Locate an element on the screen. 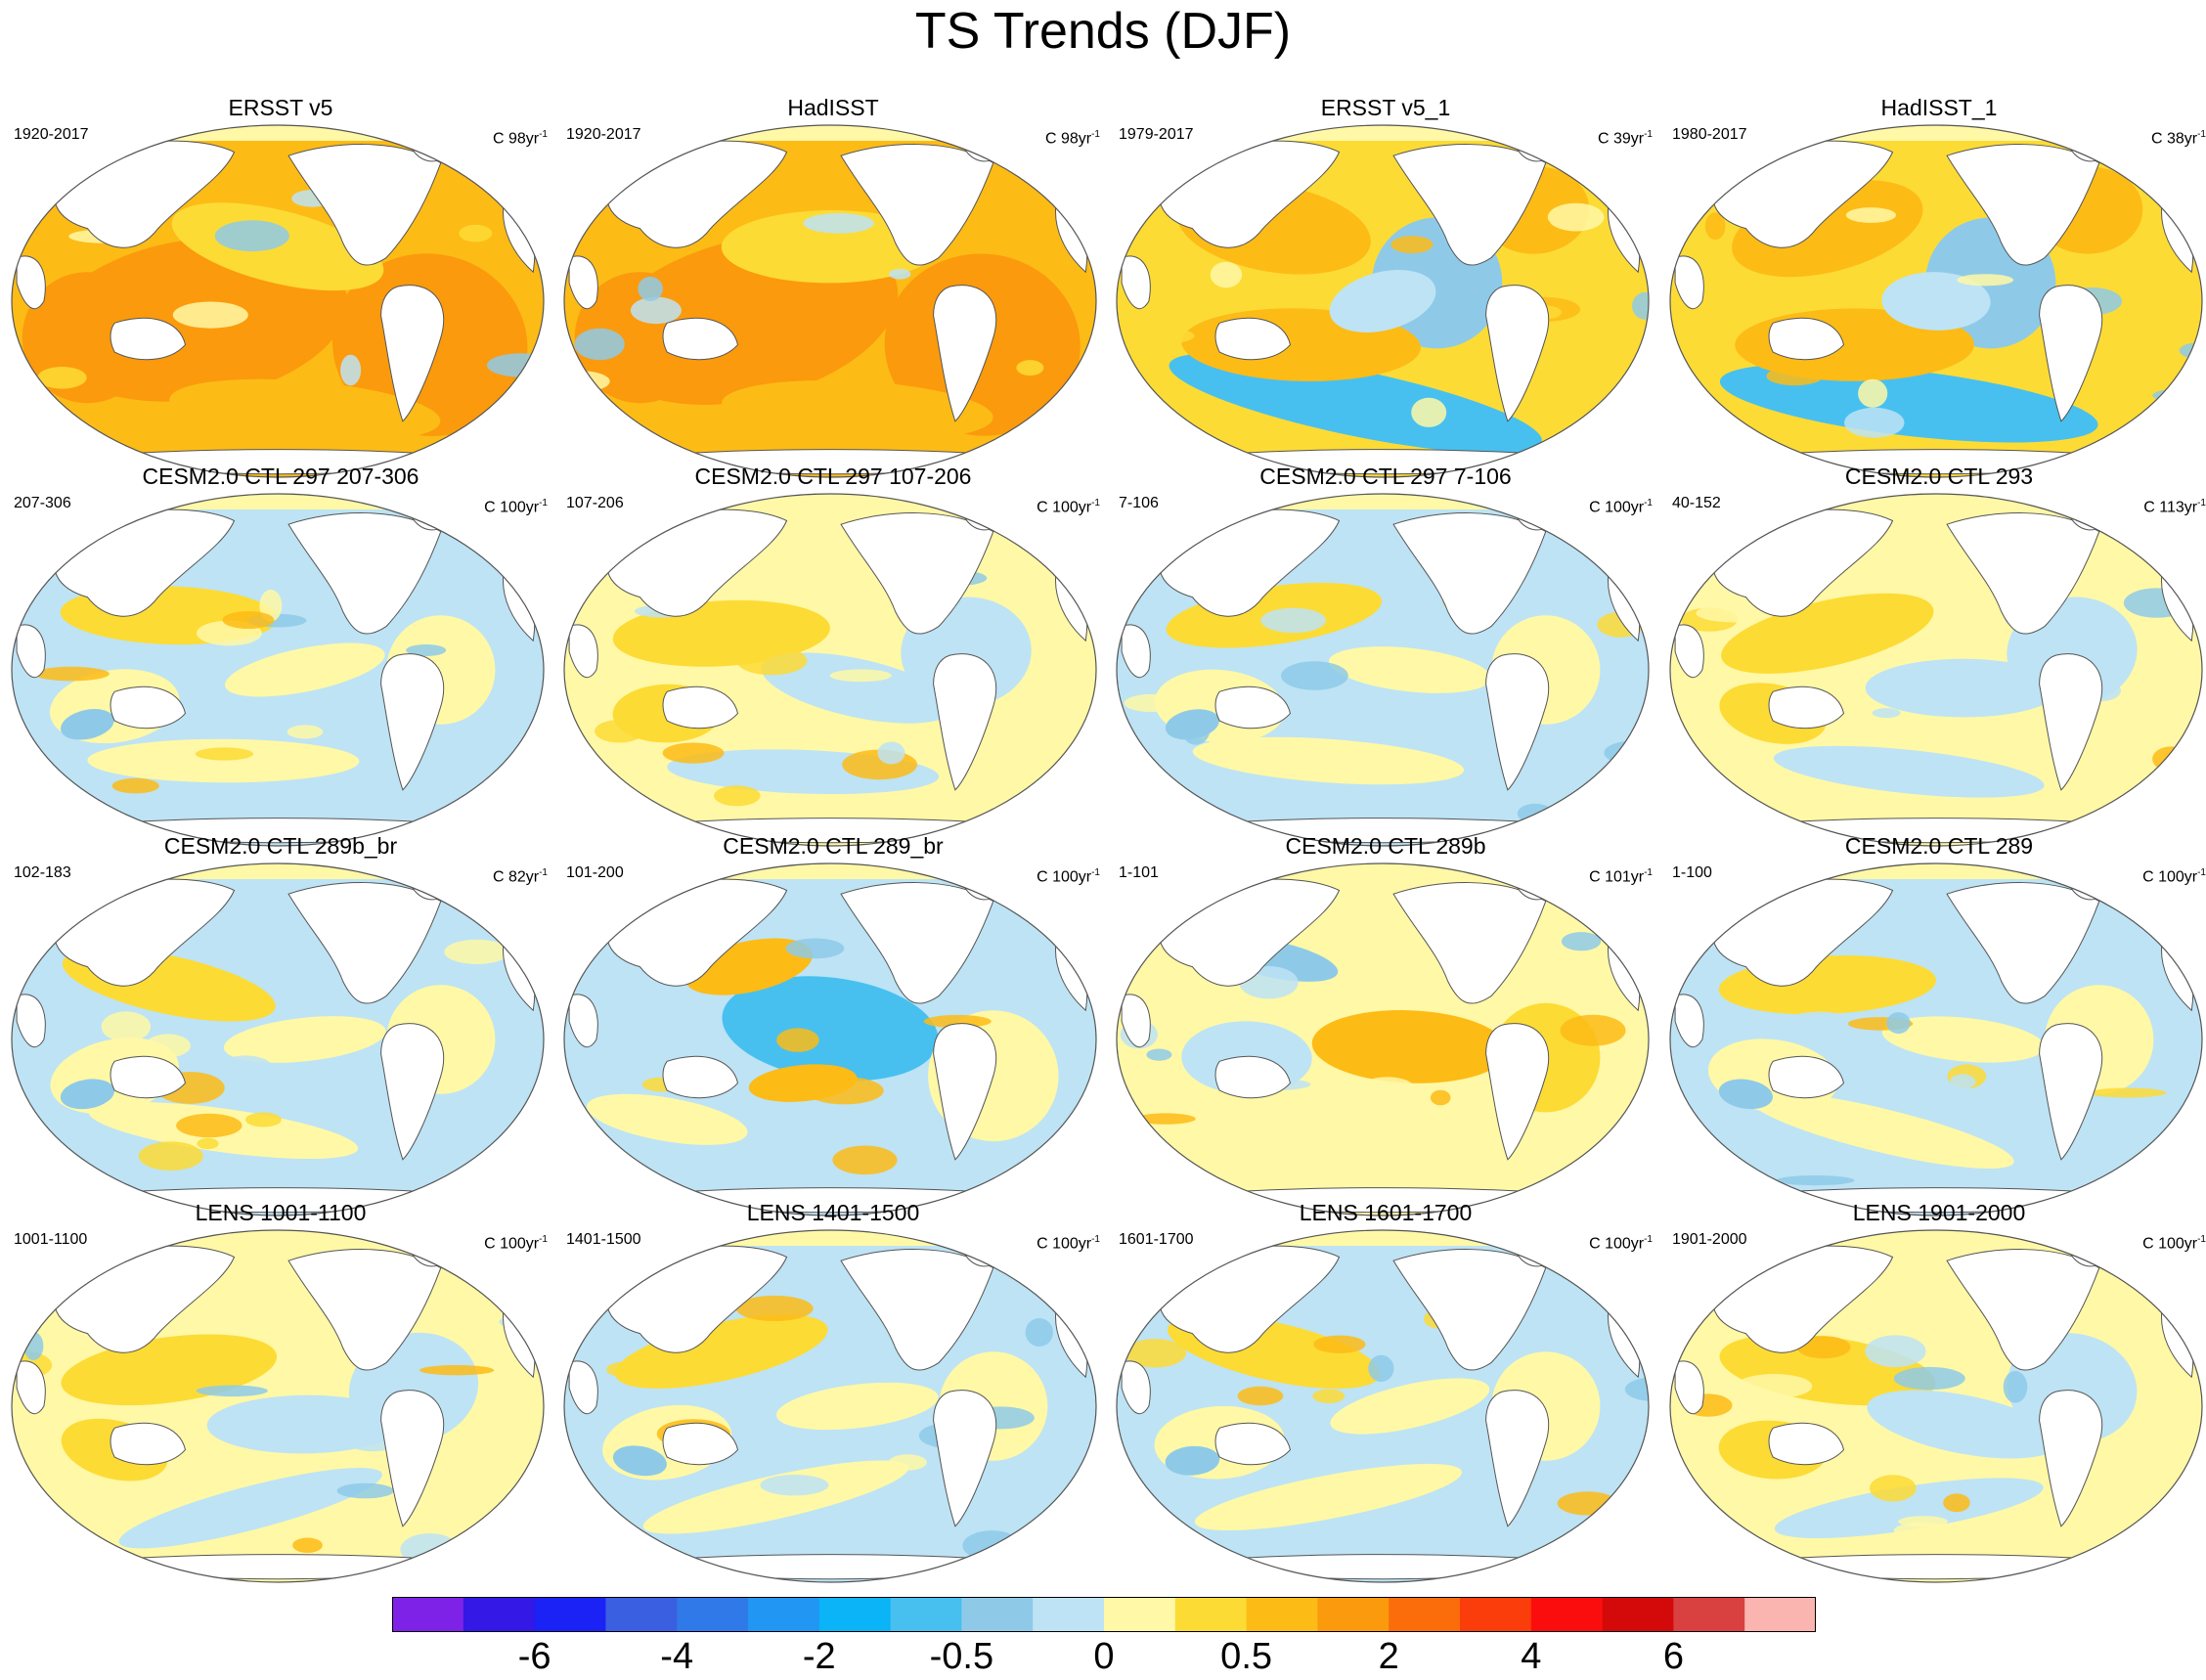 This screenshot has height=1680, width=2206. panel-scale: C 113yr-1 is located at coordinates (2174, 505).